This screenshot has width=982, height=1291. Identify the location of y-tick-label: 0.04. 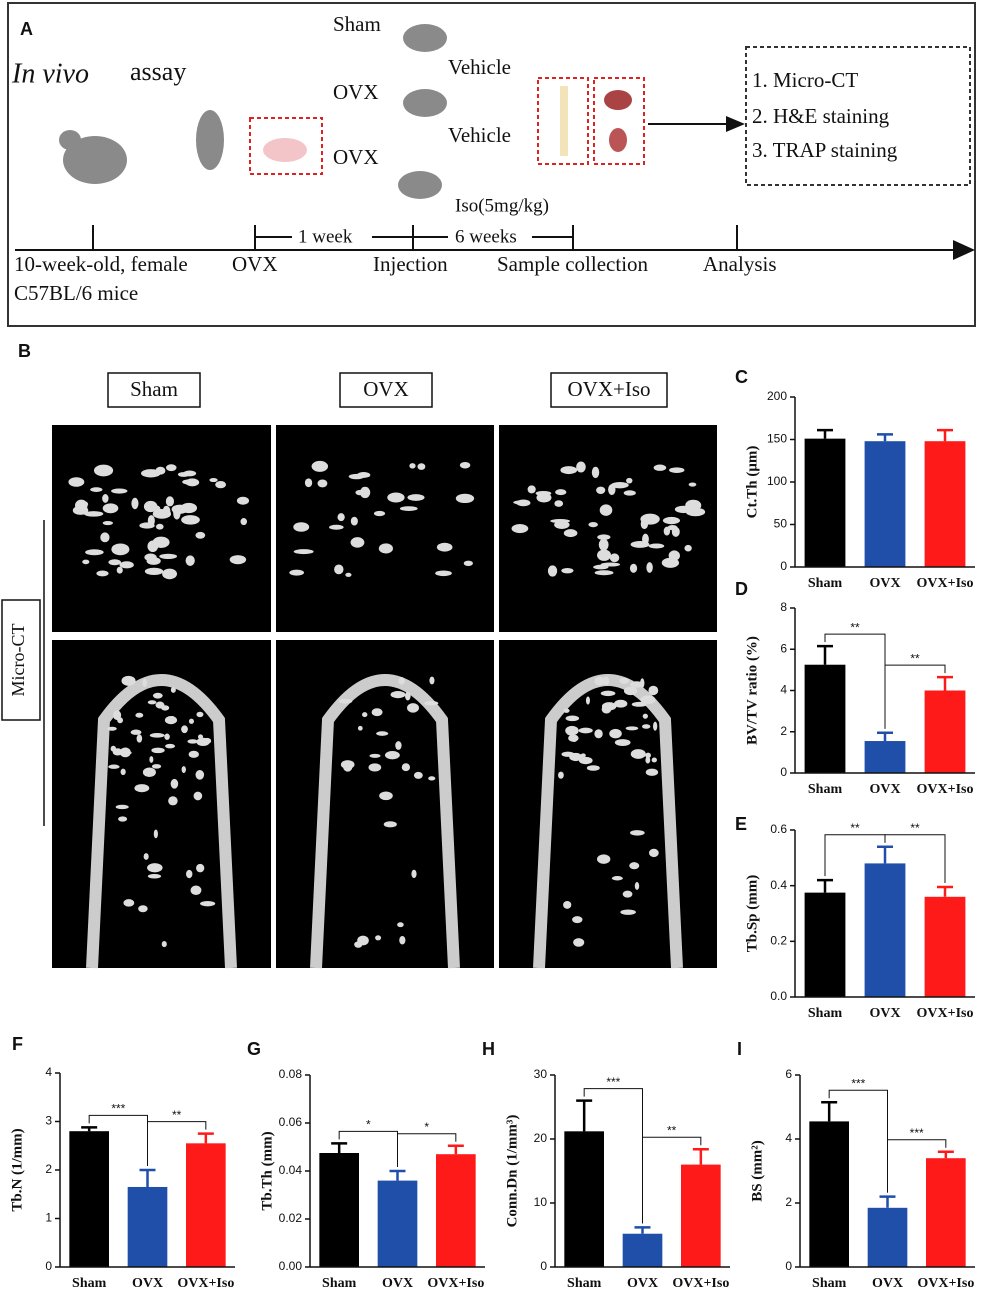
(291, 1170).